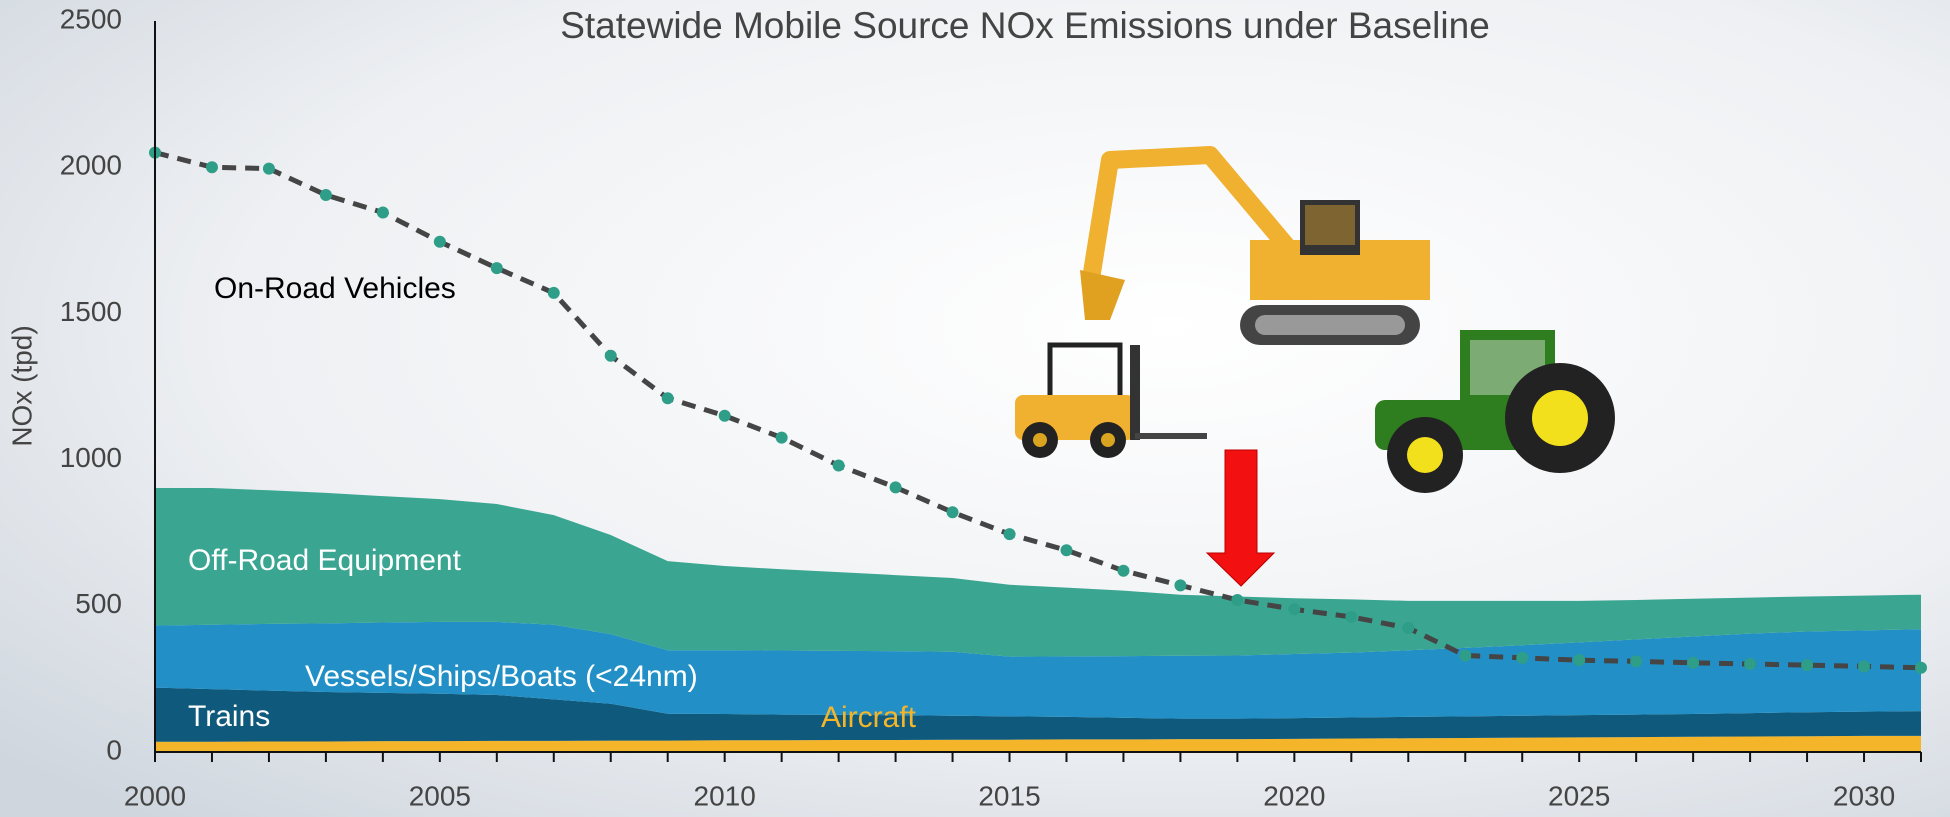 The height and width of the screenshot is (817, 1950). Describe the element at coordinates (1009, 795) in the screenshot. I see `x-tick-label: 2015` at that location.